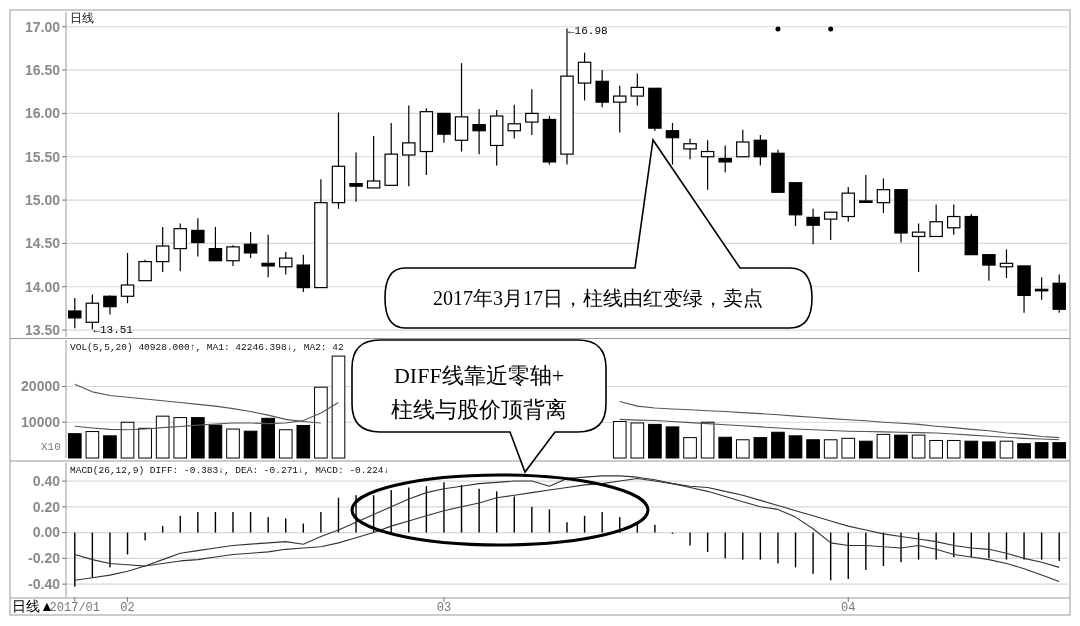  I want to click on x-tick-label: 04, so click(848, 608).